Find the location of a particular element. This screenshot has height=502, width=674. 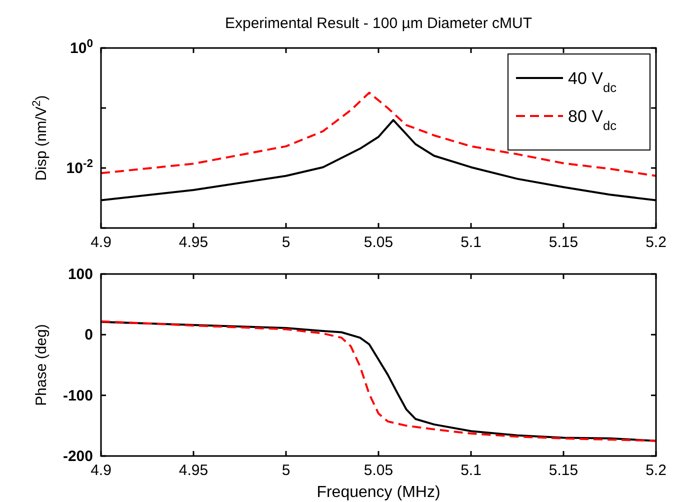

legend-label: 40 V$_{dc}$ is located at coordinates (593, 81).